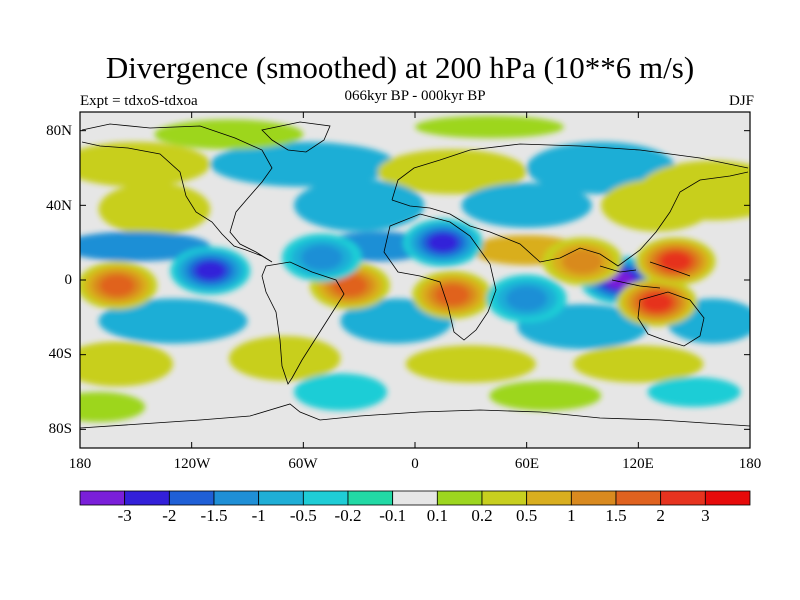 This screenshot has height=600, width=800. Describe the element at coordinates (415, 96) in the screenshot. I see `period-label: 066kyr BP - 000kyr BP` at that location.